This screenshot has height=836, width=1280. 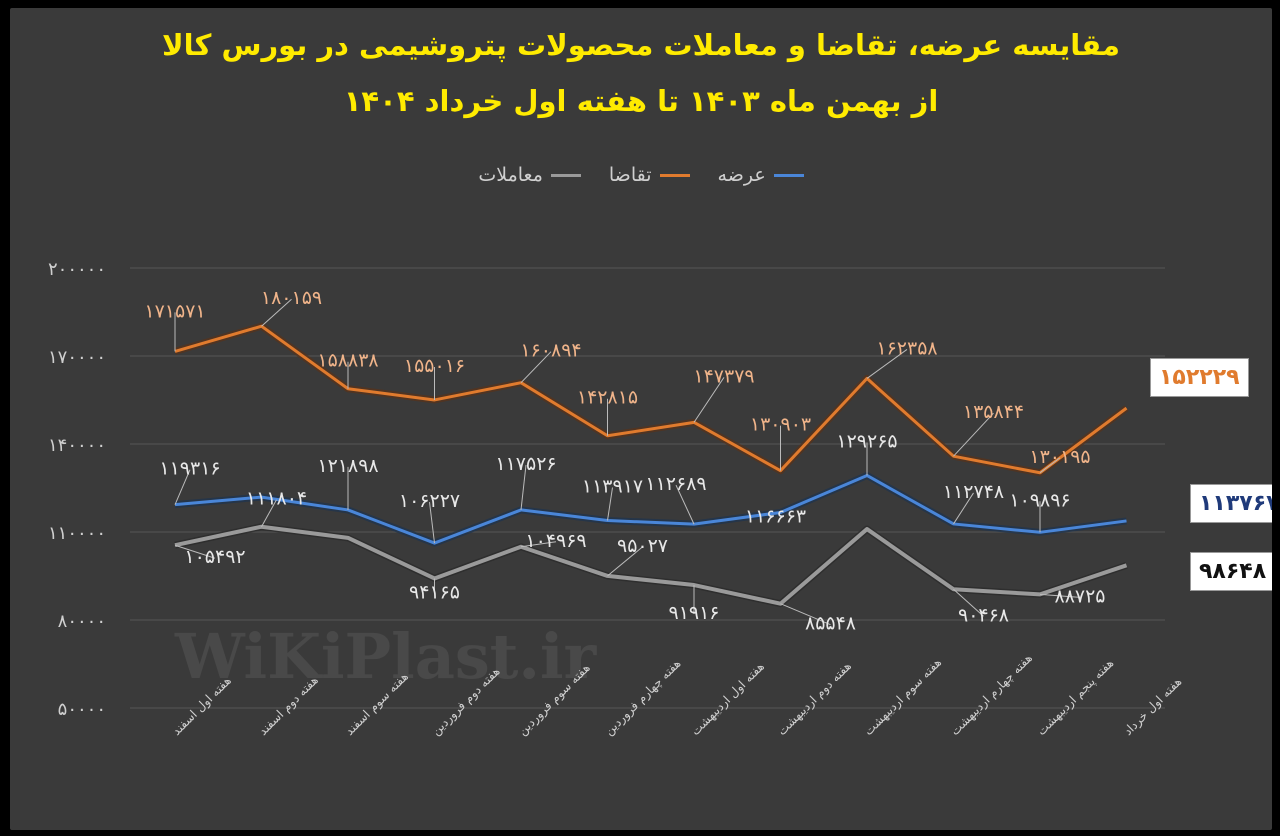 I want to click on legend-item-supply: عرضه, so click(x=761, y=175).